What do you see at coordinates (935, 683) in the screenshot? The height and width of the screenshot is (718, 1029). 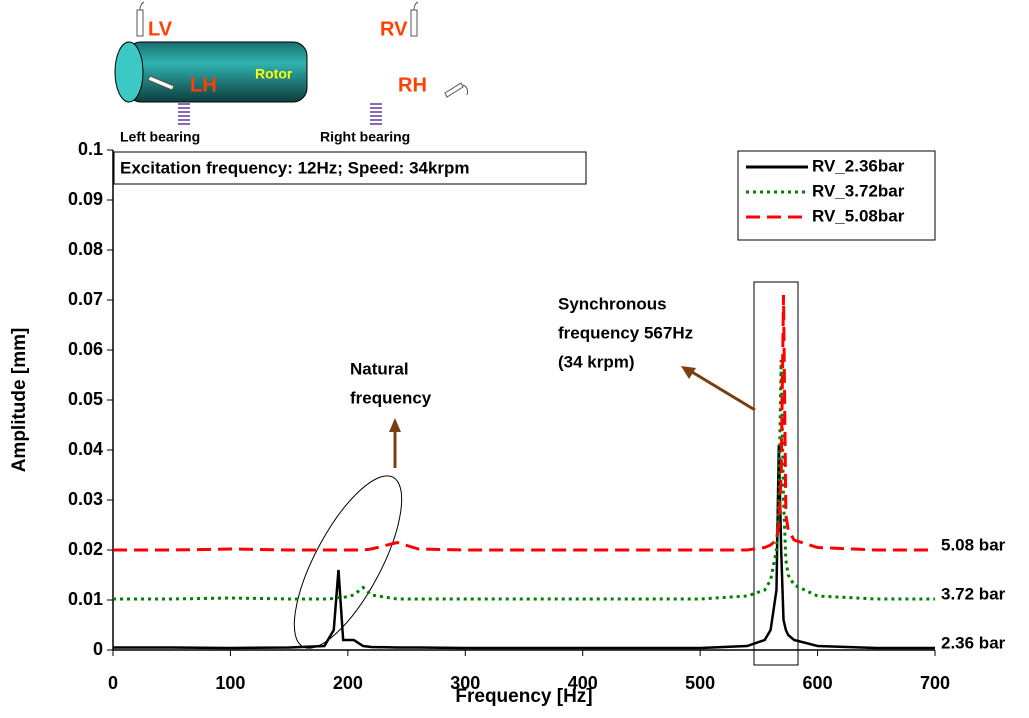 I see `x-tick-label: 700` at bounding box center [935, 683].